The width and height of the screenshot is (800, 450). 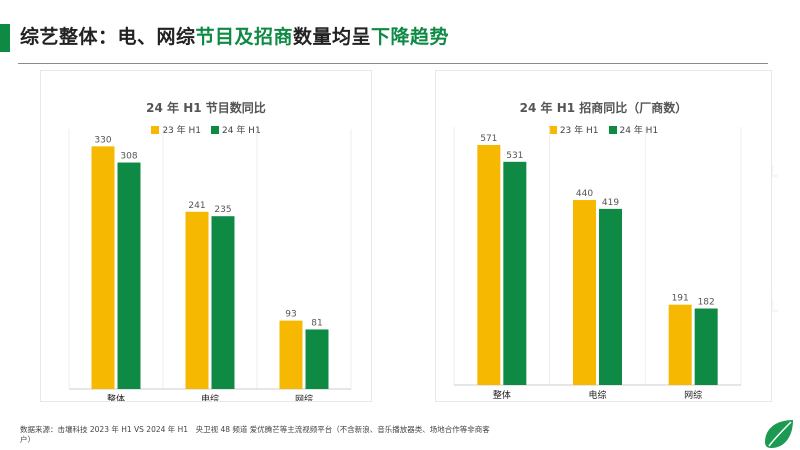 What do you see at coordinates (584, 194) in the screenshot?
I see `data-label: 440` at bounding box center [584, 194].